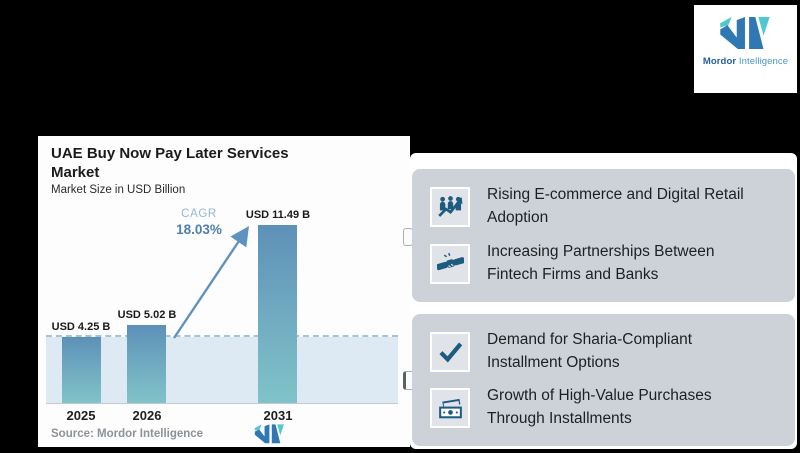  What do you see at coordinates (277, 314) in the screenshot?
I see `bar-2031` at bounding box center [277, 314].